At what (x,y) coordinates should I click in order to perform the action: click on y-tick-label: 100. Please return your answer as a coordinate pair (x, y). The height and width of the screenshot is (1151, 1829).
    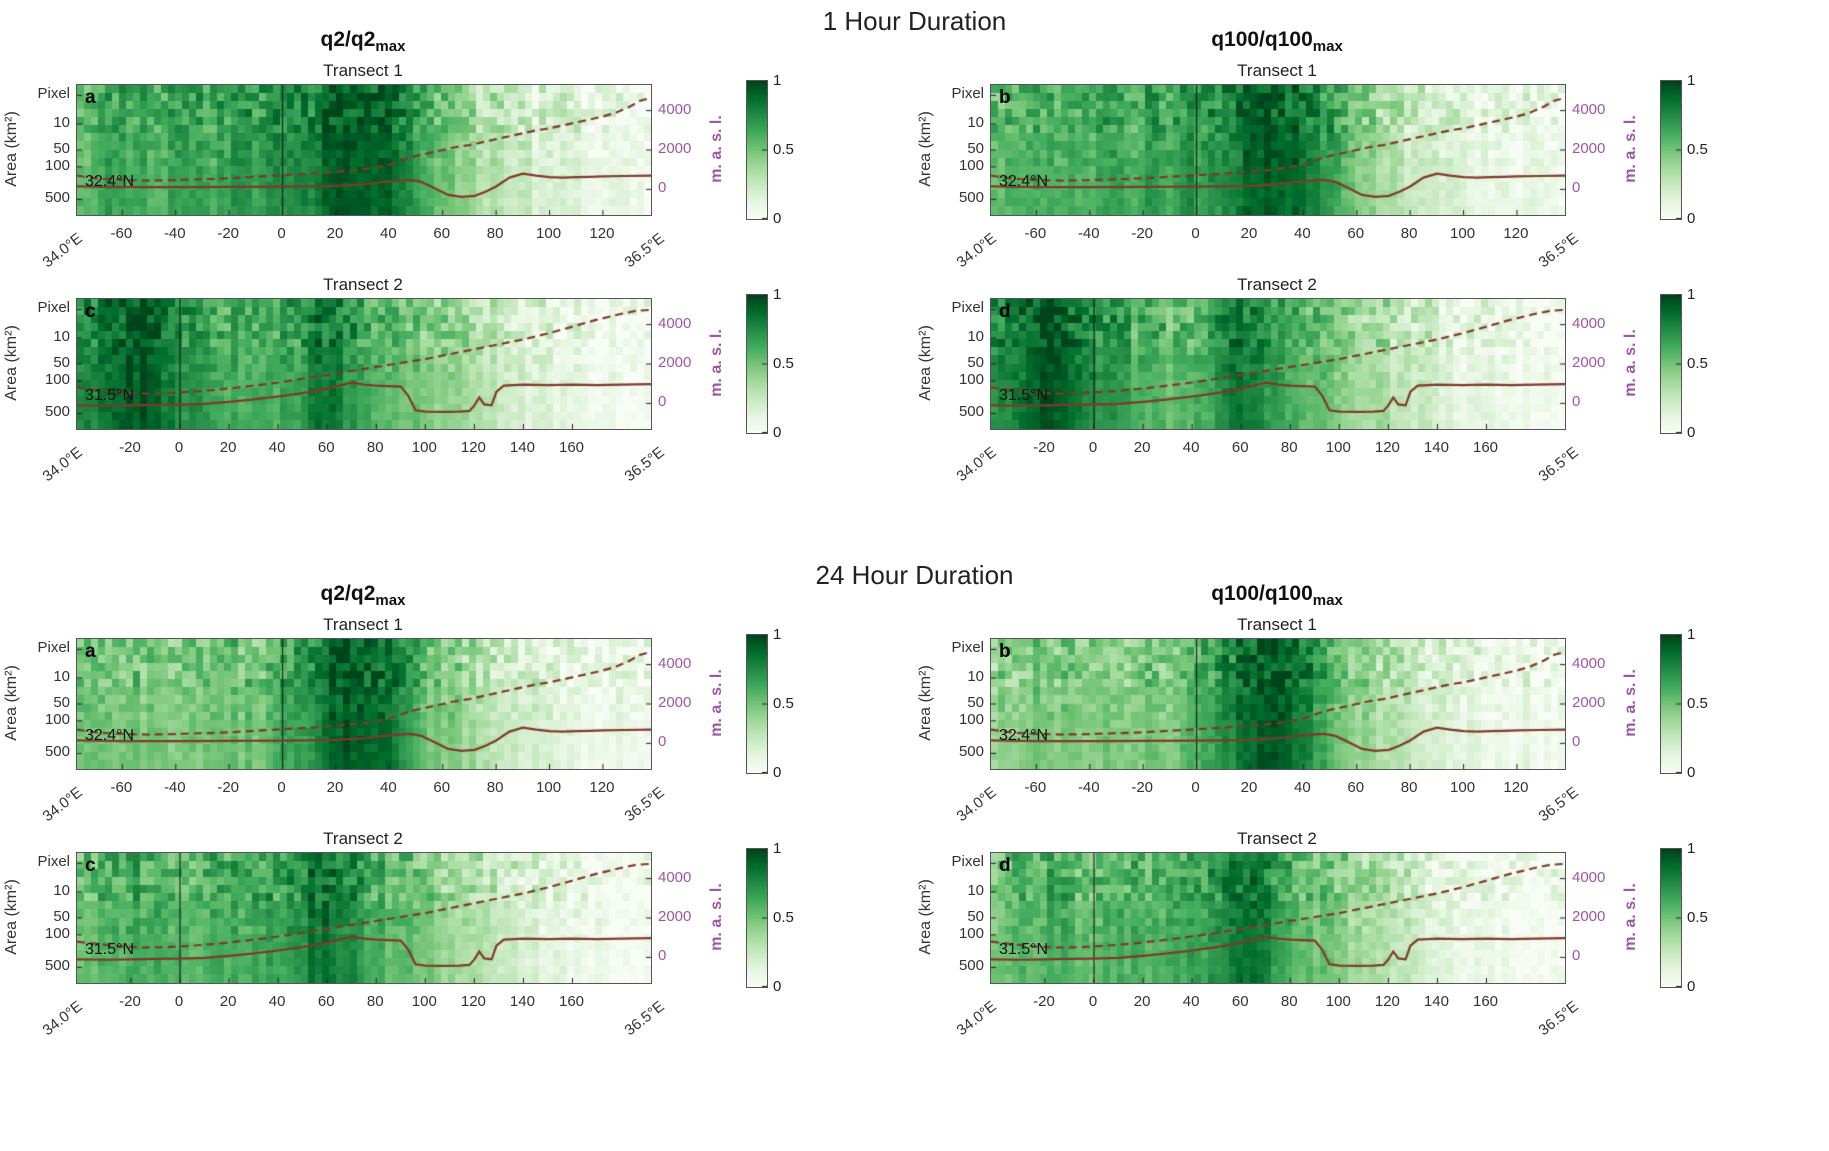
    Looking at the image, I should click on (971, 379).